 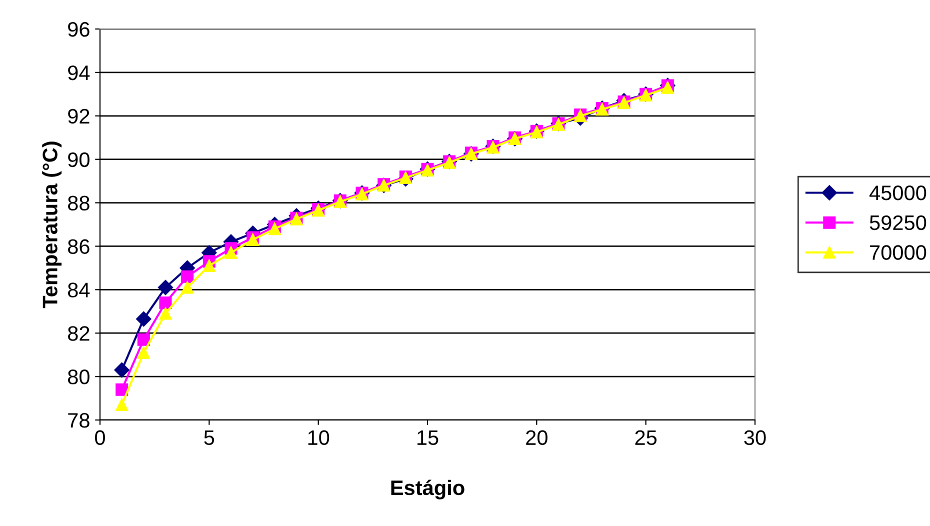 What do you see at coordinates (79, 290) in the screenshot?
I see `y-tick-label: 84` at bounding box center [79, 290].